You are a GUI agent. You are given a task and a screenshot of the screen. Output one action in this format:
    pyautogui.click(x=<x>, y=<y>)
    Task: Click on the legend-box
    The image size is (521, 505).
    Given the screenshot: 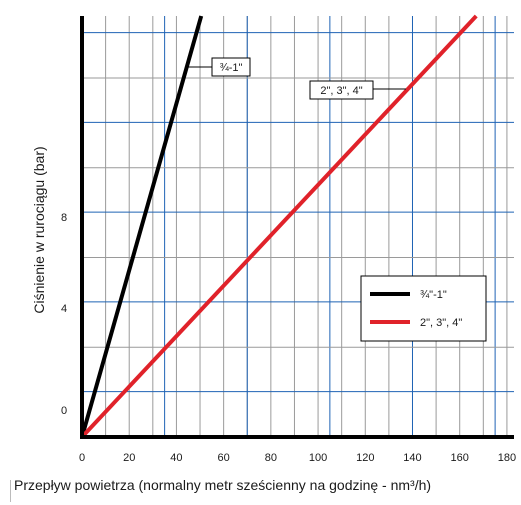 What is the action you would take?
    pyautogui.click(x=423, y=308)
    